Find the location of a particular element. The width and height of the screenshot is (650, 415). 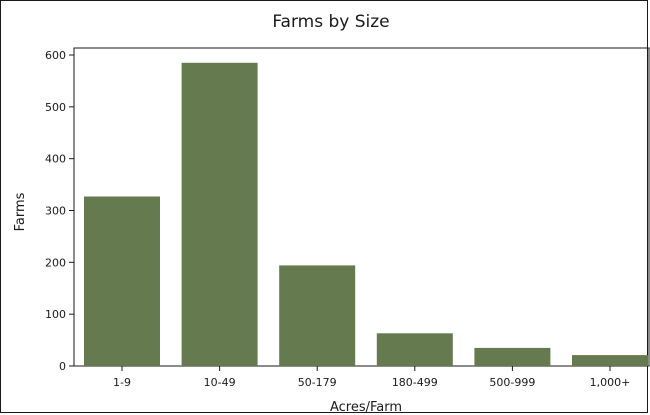

chart-title: Farms by Size is located at coordinates (330, 22).